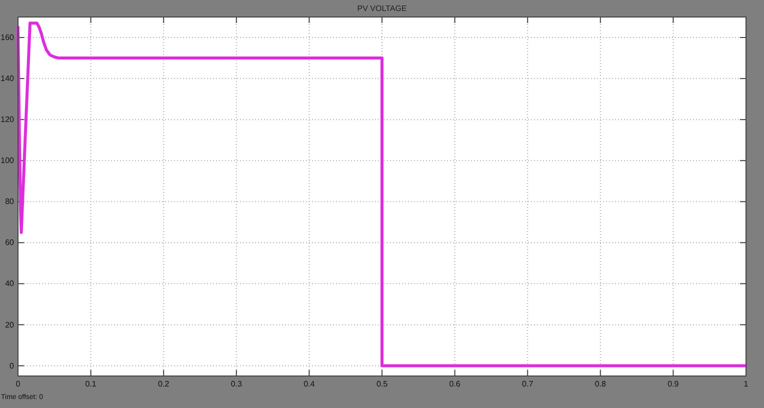 The image size is (764, 408). Describe the element at coordinates (7, 37) in the screenshot. I see `y-tick-label: 160` at that location.